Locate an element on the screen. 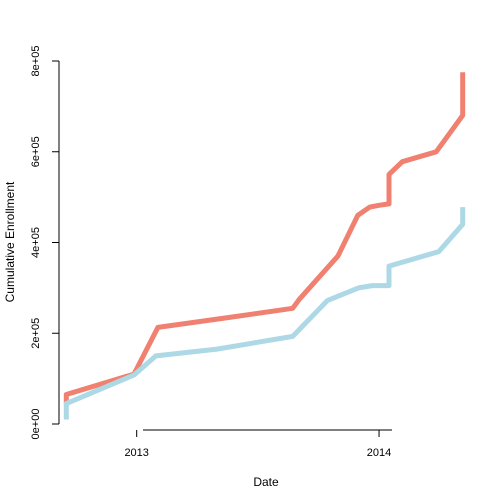  y-axis-ticks: 0e+00 2e+05 4e+05 6e+05 8e+05 is located at coordinates (44, 243).